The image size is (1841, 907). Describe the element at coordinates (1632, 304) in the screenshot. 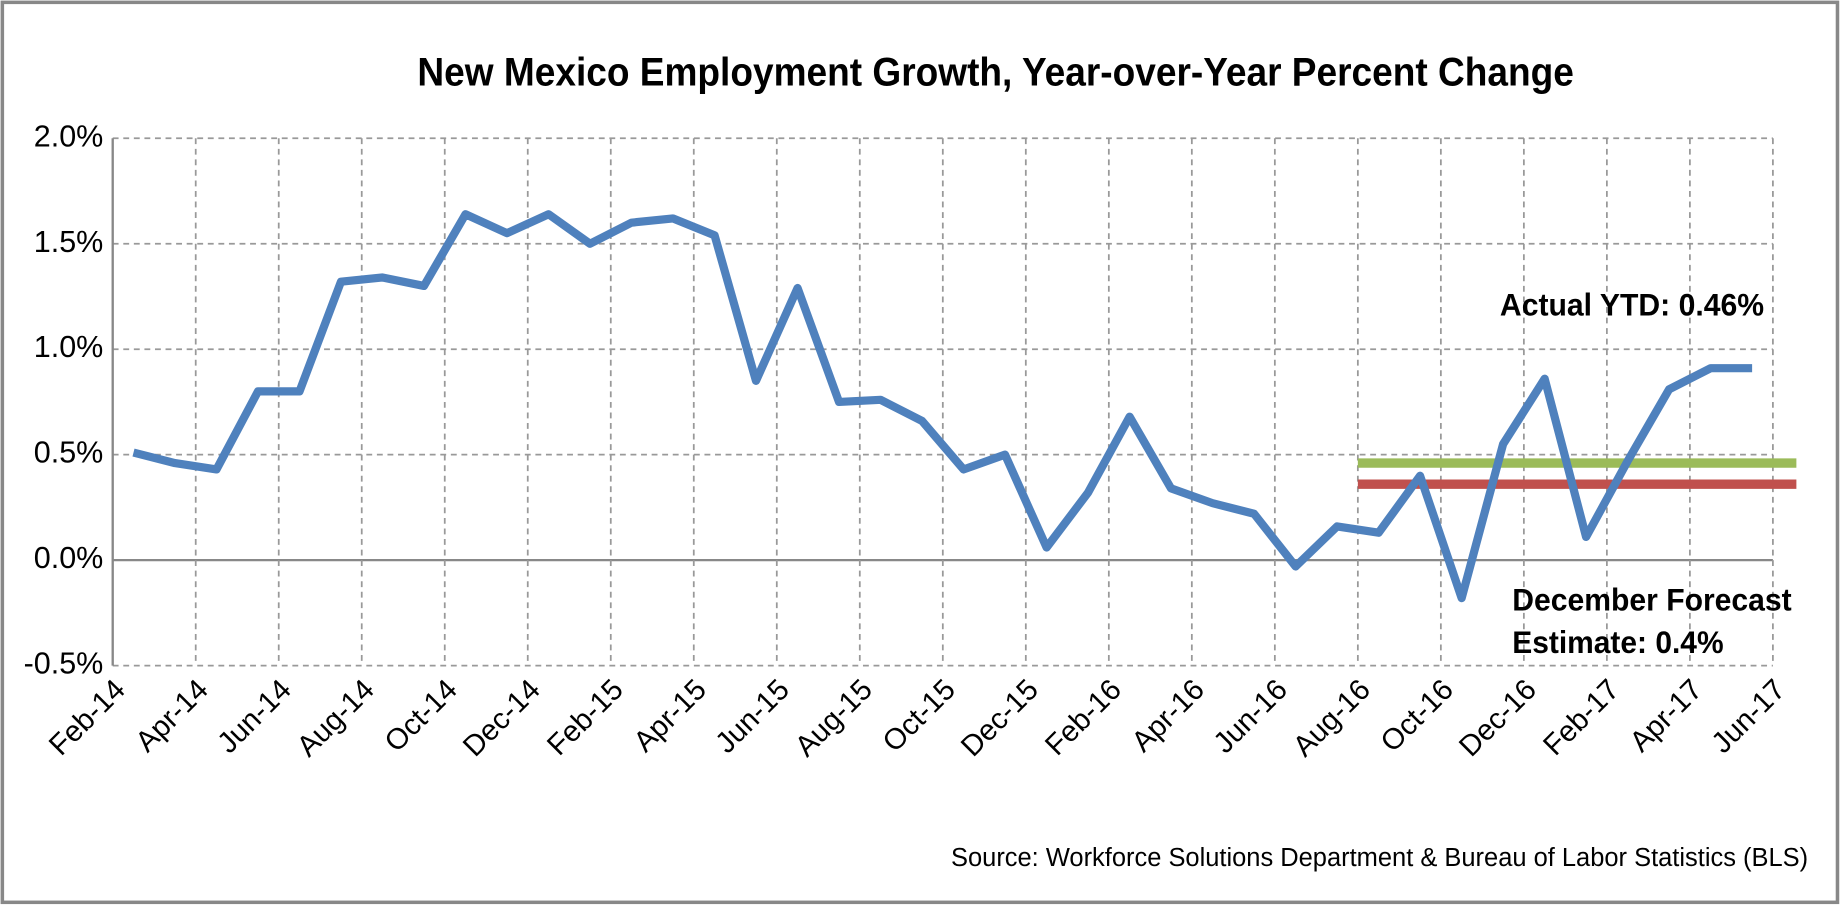

I see `annotation: Actual YTD: 0.46%` at that location.